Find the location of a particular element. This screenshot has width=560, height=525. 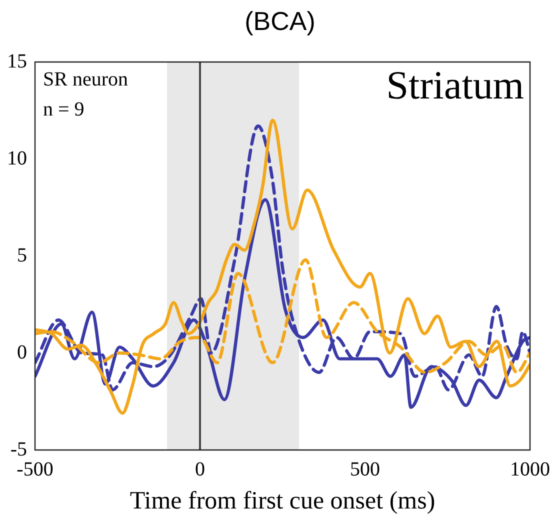

y-tick-label: 5 is located at coordinates (22, 255).